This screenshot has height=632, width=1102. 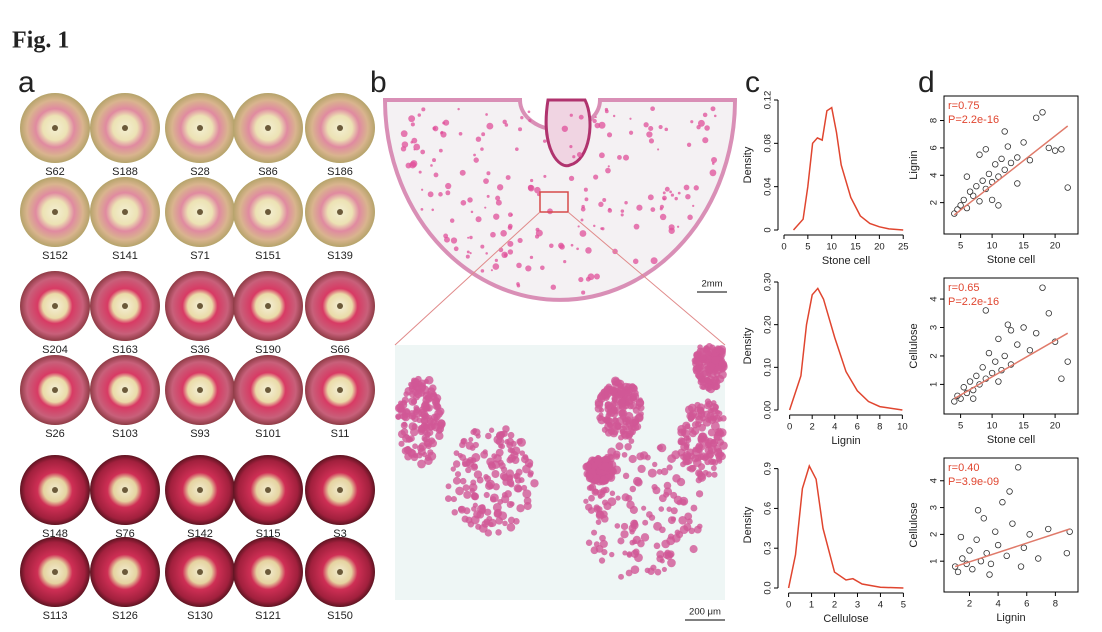 What do you see at coordinates (339, 534) in the screenshot?
I see `sample-label: S3` at bounding box center [339, 534].